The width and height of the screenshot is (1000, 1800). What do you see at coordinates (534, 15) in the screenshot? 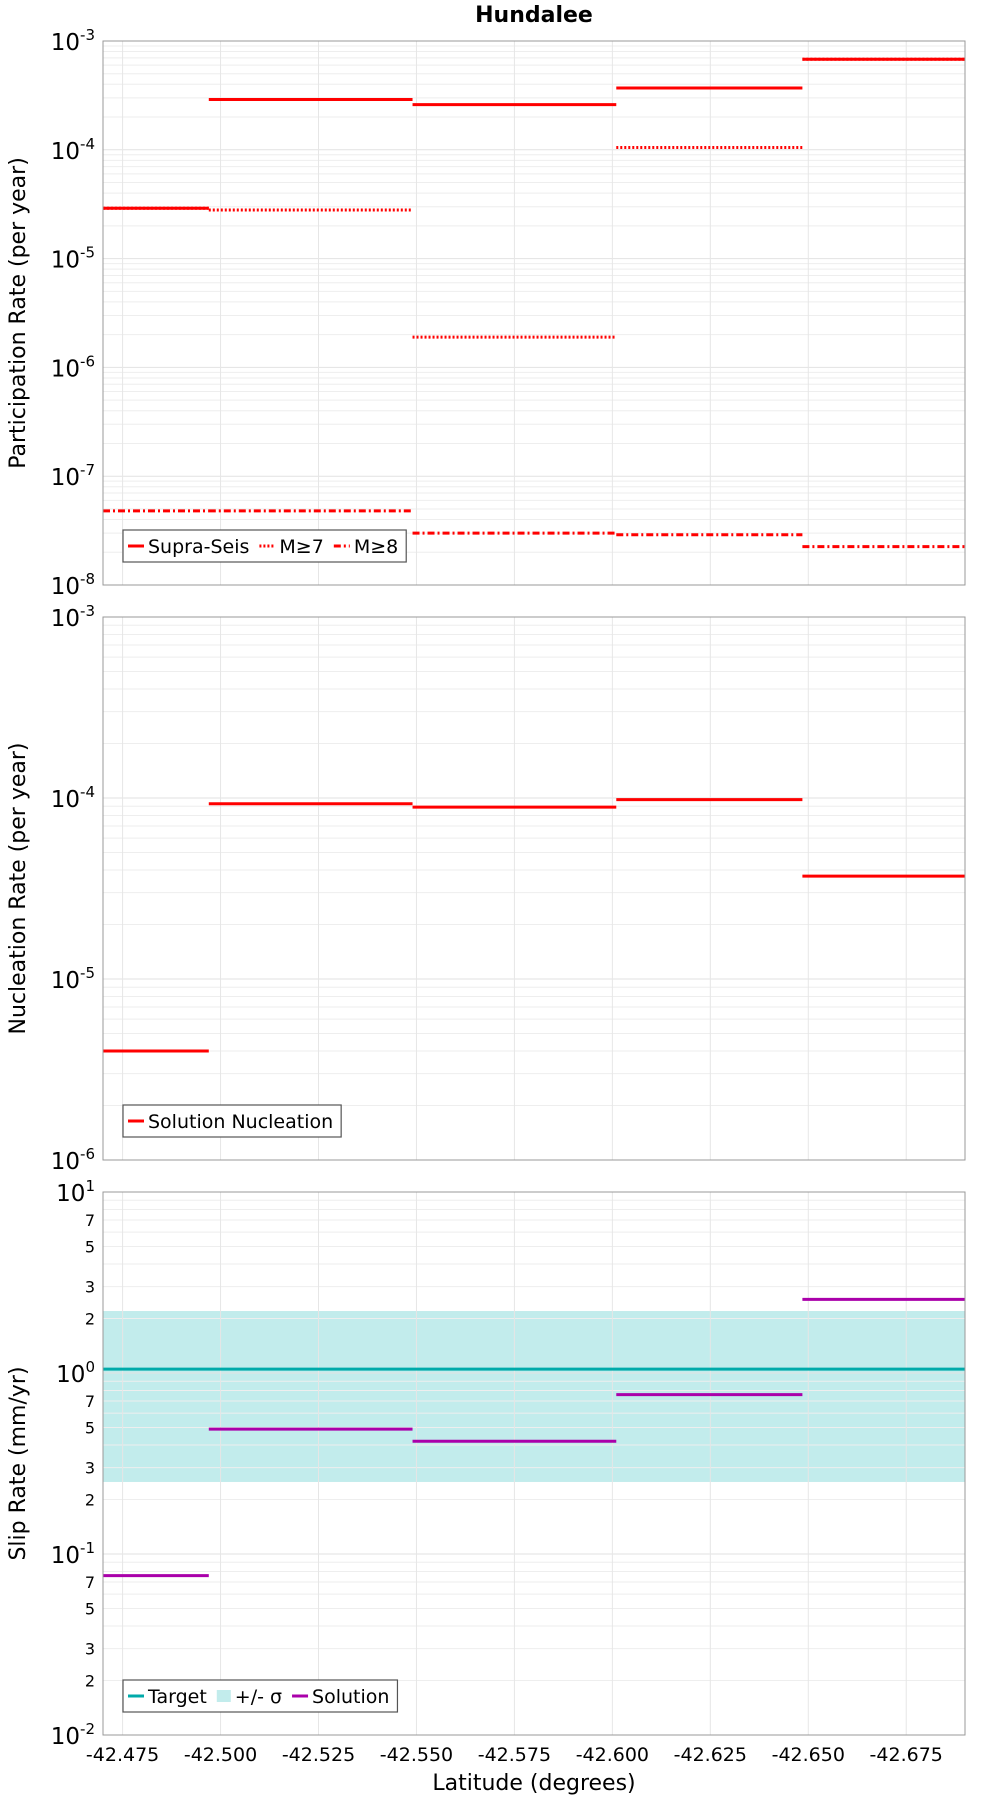
I see `chart-title: Hundalee` at bounding box center [534, 15].